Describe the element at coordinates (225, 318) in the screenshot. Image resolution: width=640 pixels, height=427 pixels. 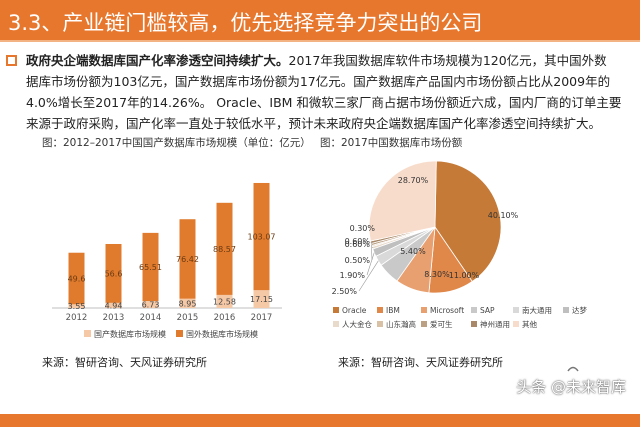
I see `x-tick-label: 2016` at that location.